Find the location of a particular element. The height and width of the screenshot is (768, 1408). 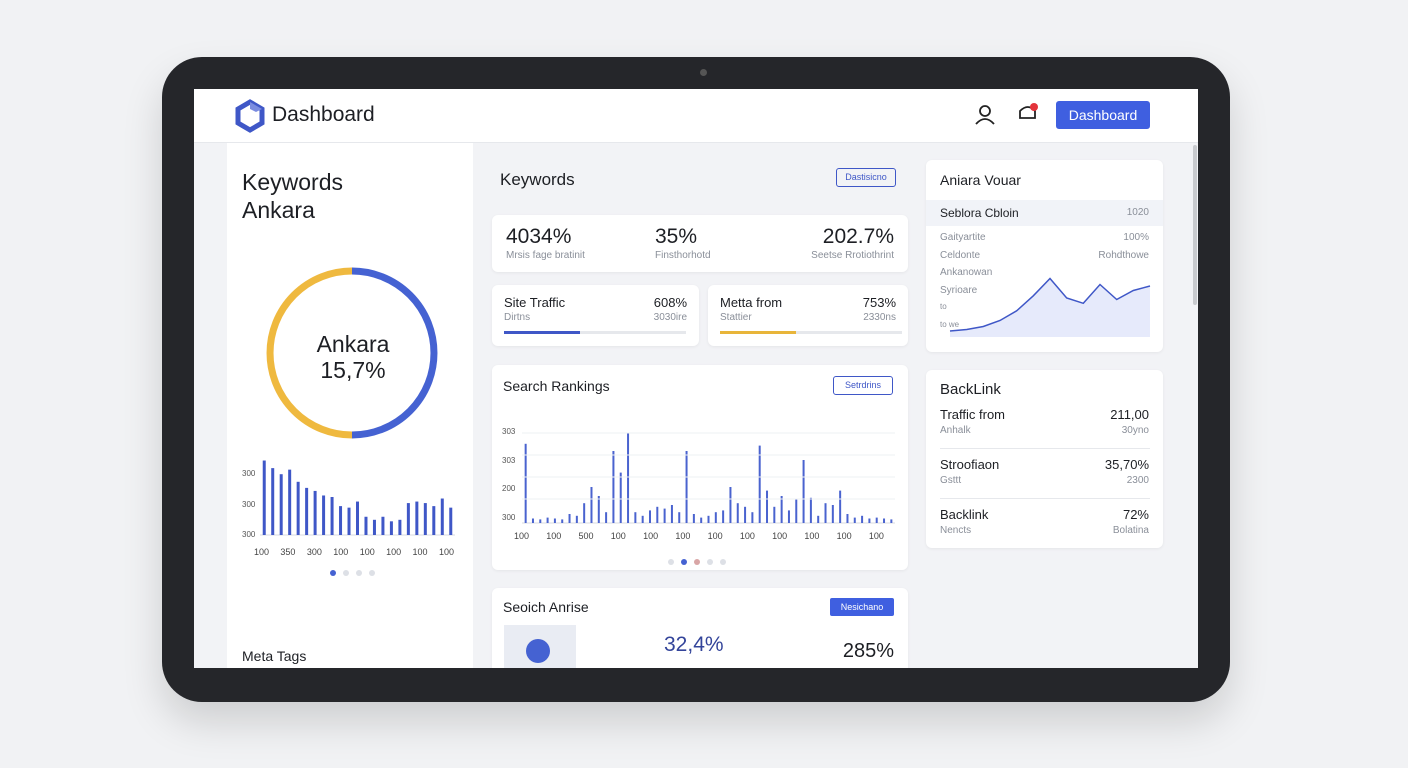

row-sub: Bolatina is located at coordinates (1130, 530).